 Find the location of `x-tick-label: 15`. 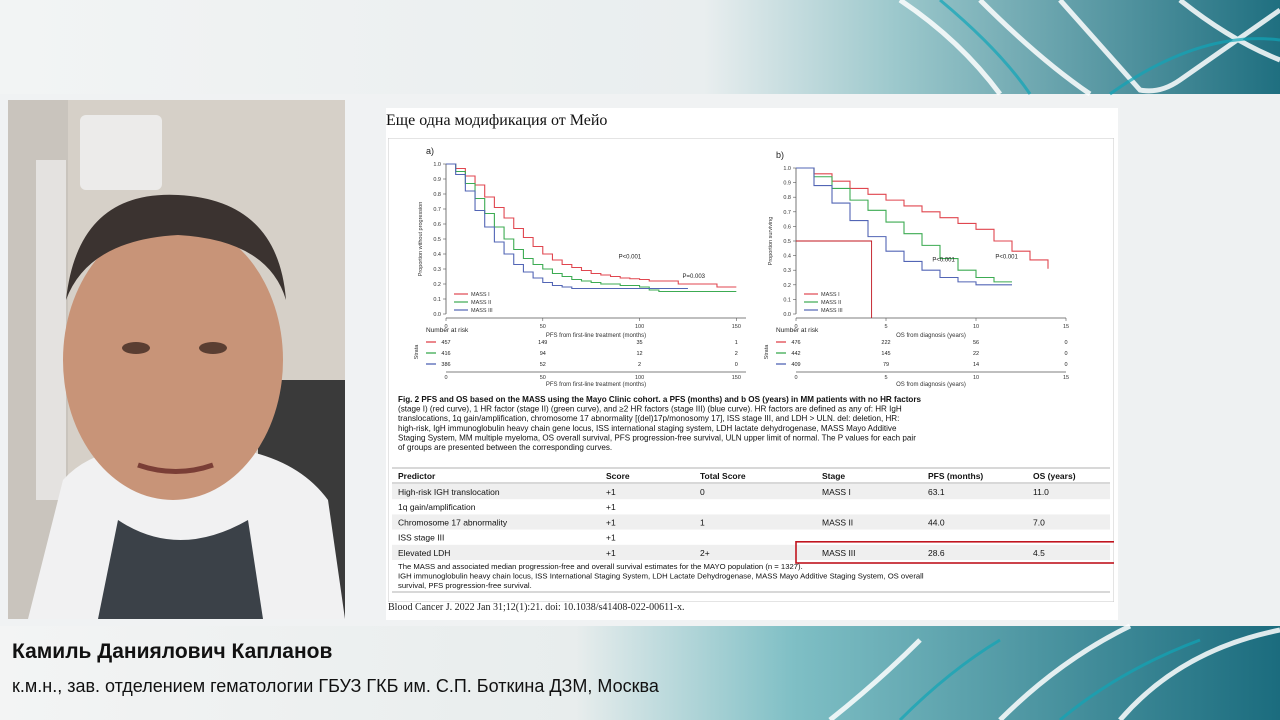

x-tick-label: 15 is located at coordinates (1066, 327).